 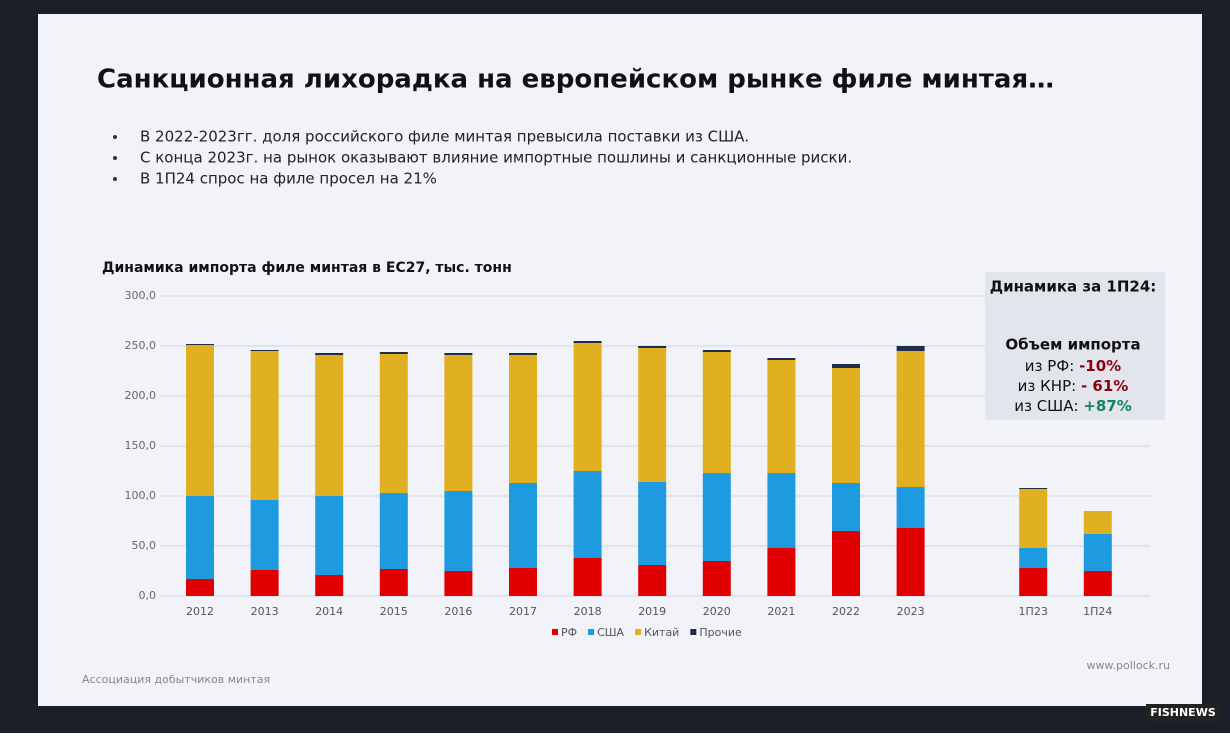 What do you see at coordinates (1073, 287) in the screenshot?
I see `side-heading: Динамика за 1П24:` at bounding box center [1073, 287].